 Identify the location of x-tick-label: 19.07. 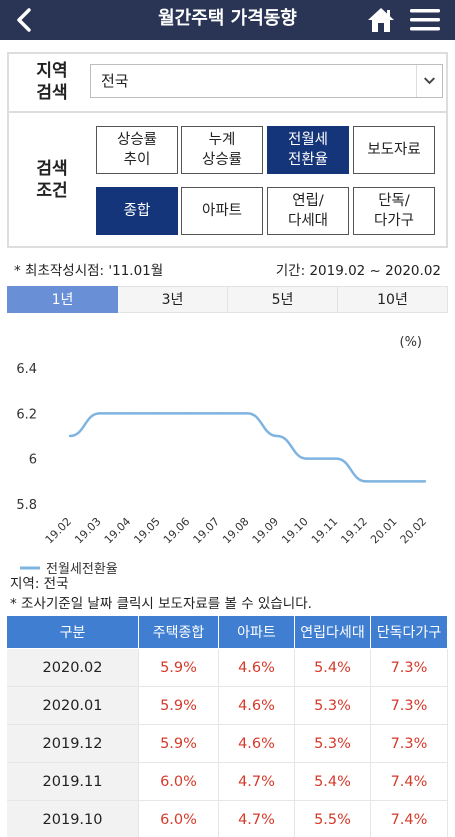
(206, 530).